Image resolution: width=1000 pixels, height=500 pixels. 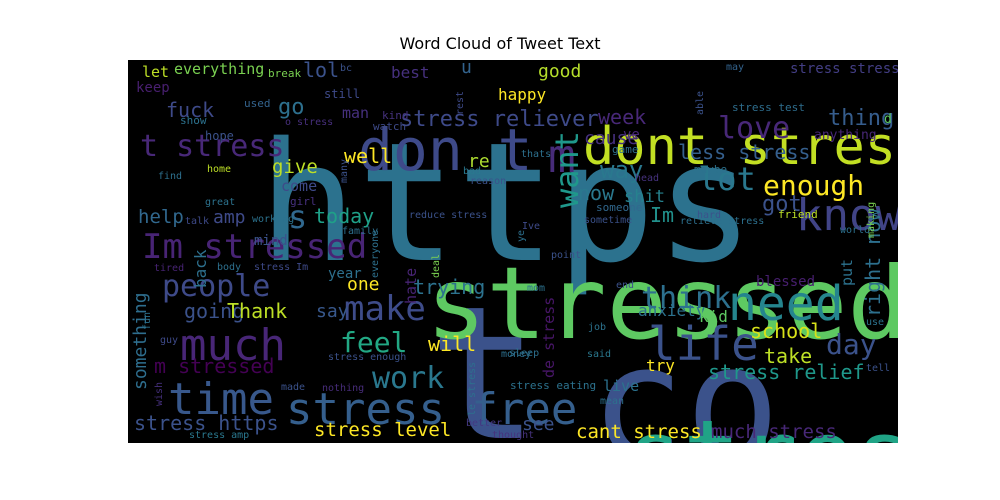 I want to click on cloud-word: break, so click(x=284, y=73).